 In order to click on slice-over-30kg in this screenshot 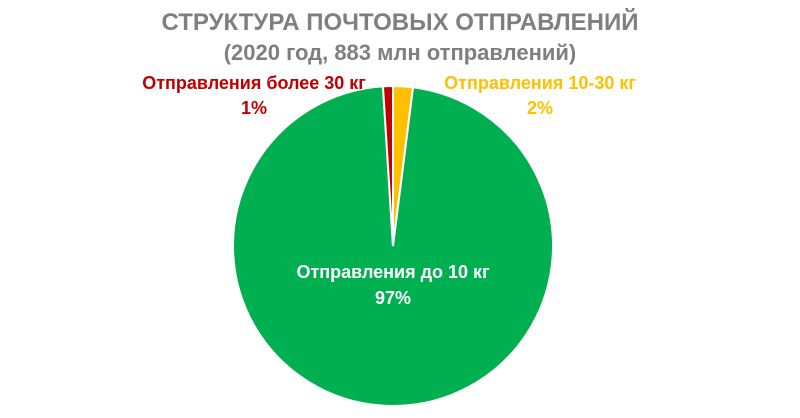, I will do `click(387, 165)`.